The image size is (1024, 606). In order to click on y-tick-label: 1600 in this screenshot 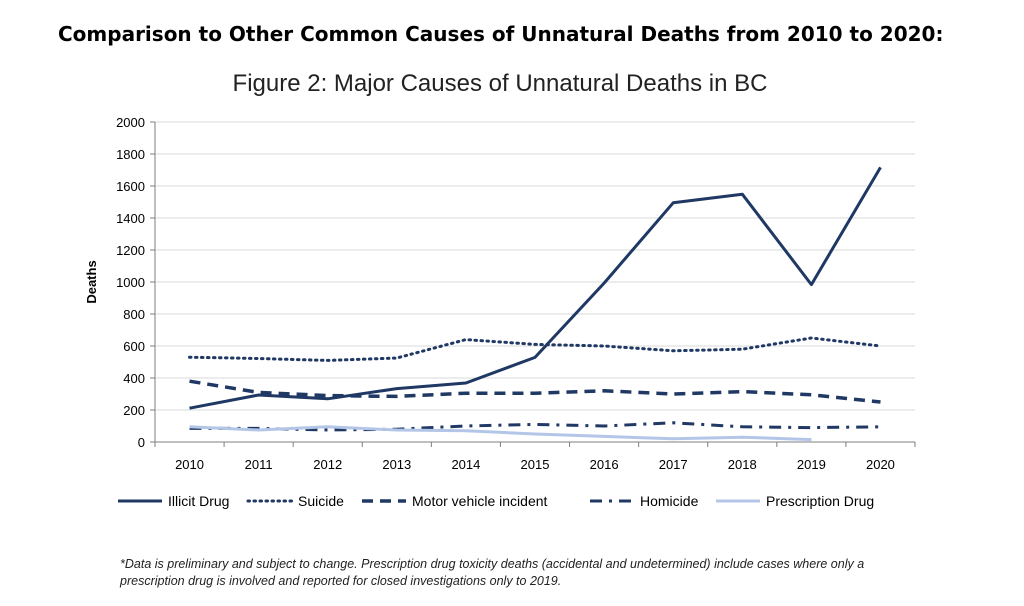, I will do `click(130, 186)`.